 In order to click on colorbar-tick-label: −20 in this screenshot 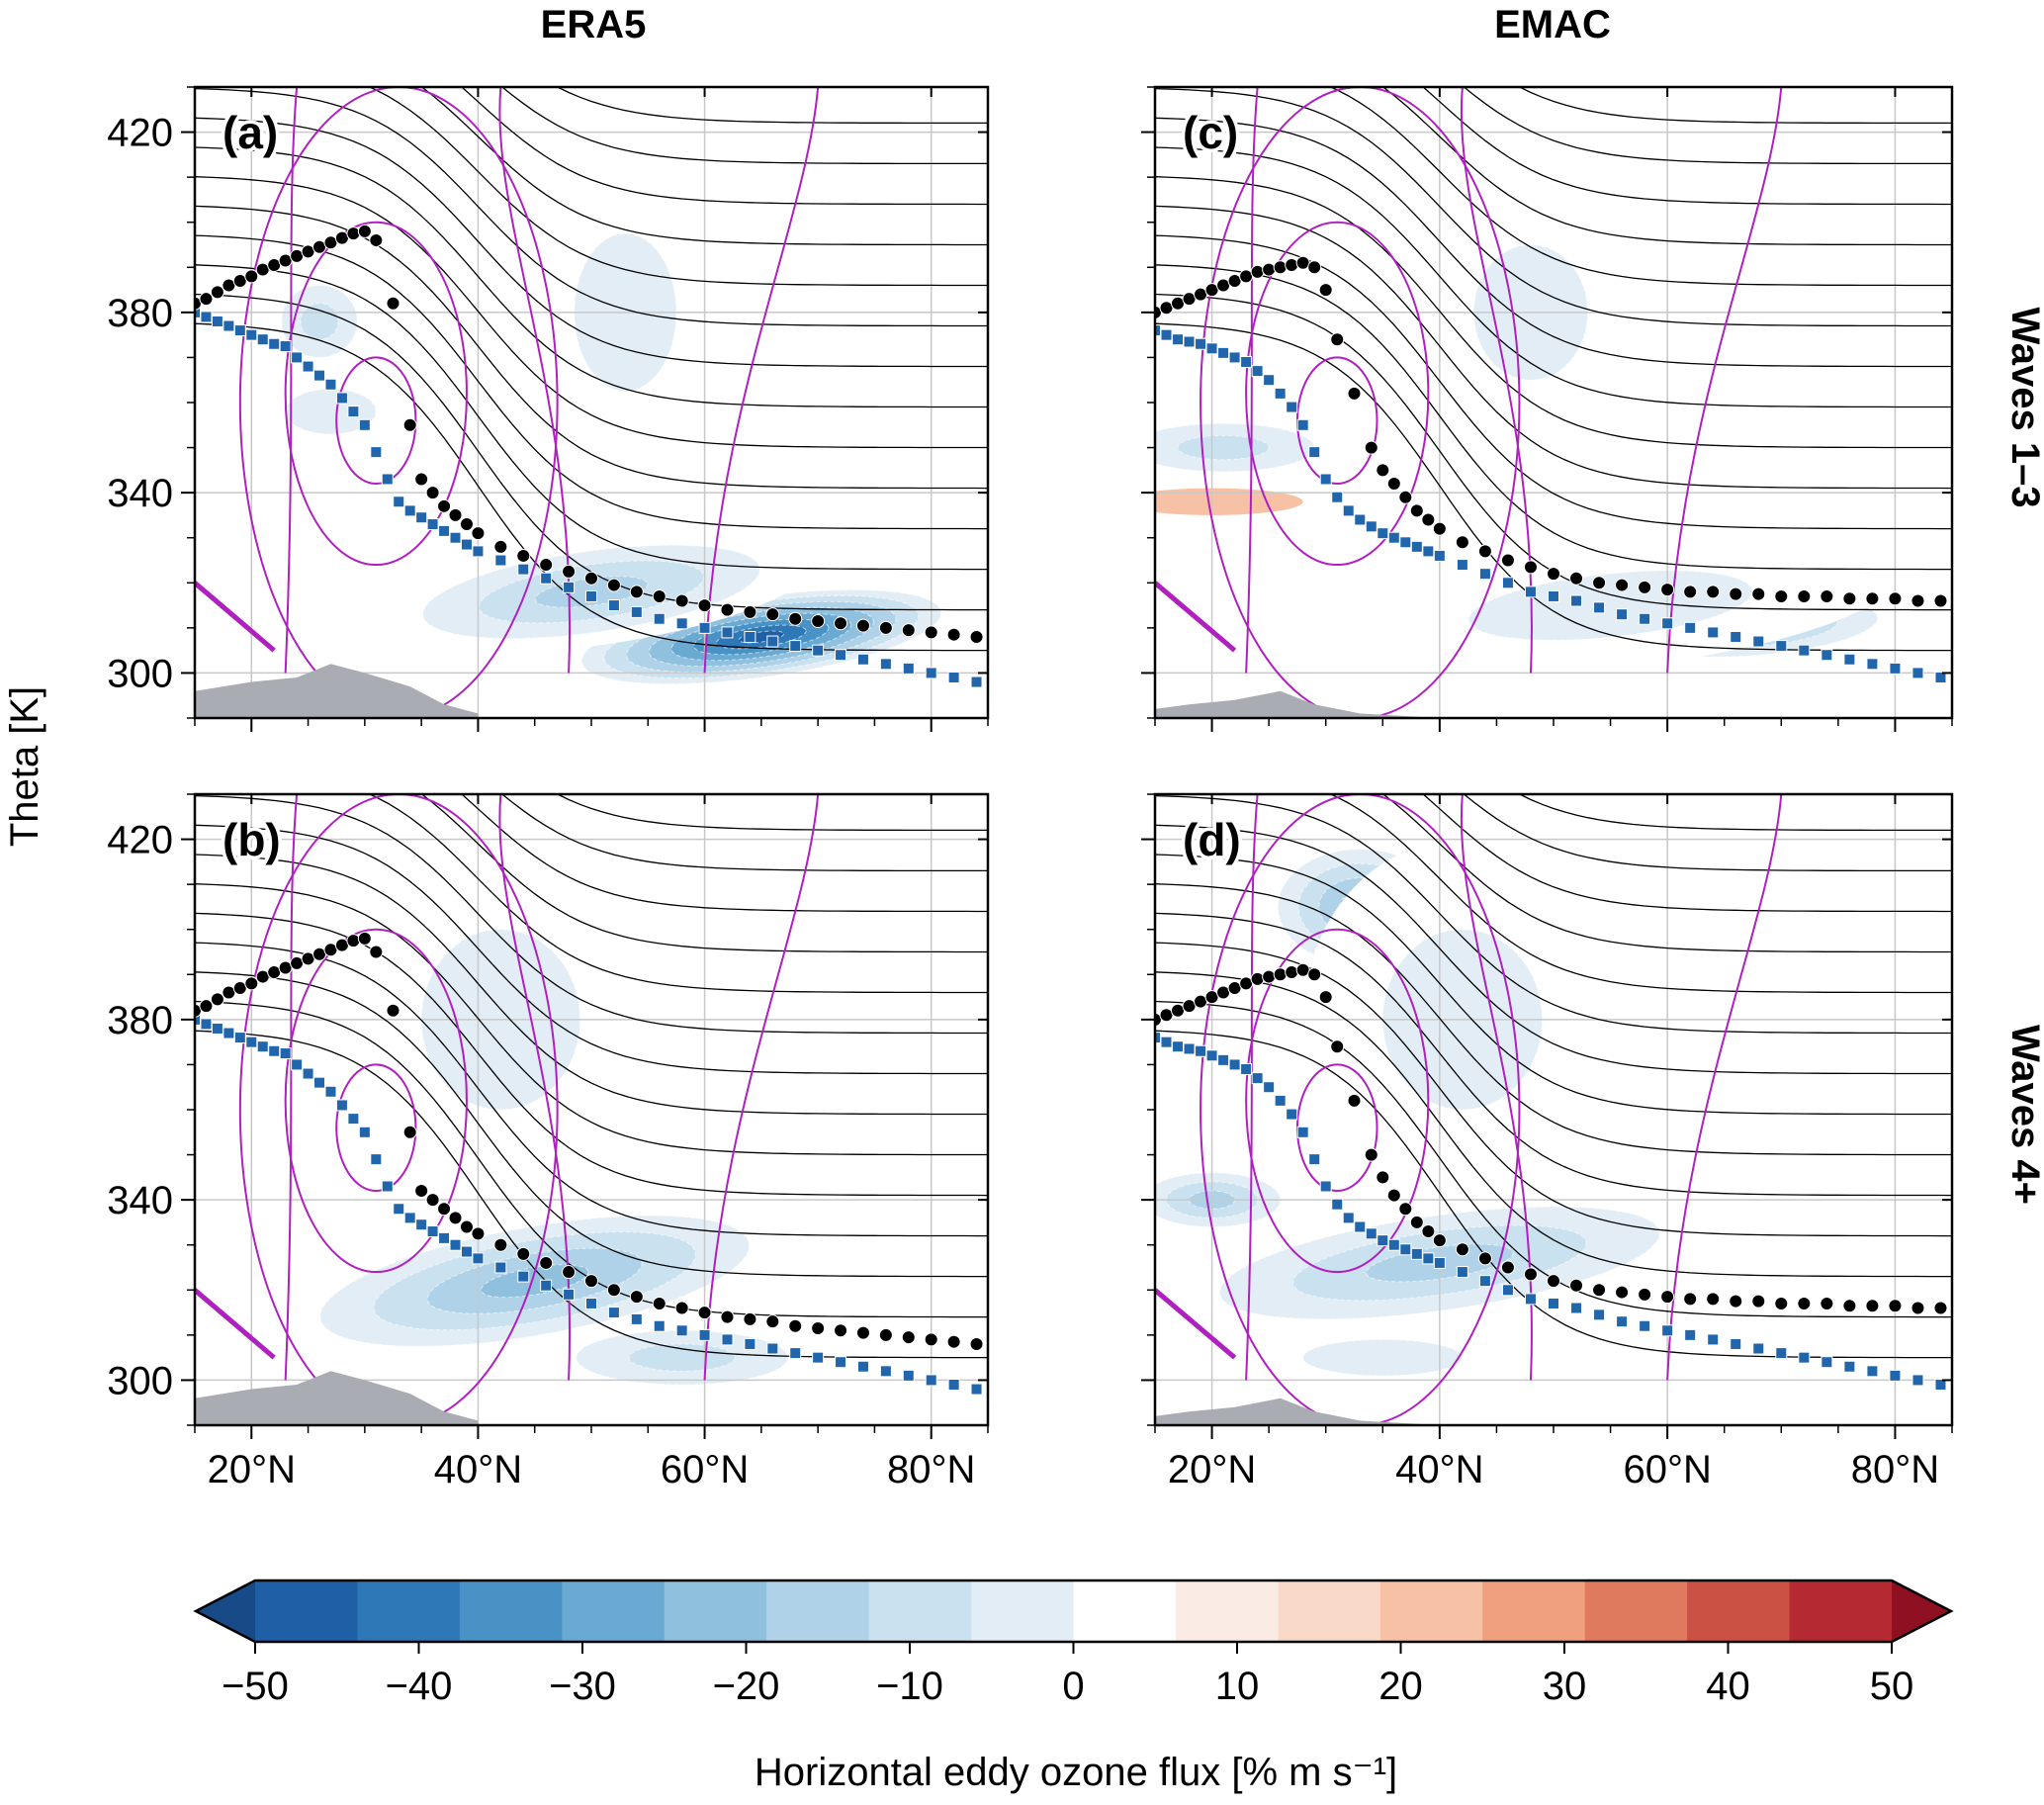, I will do `click(746, 1686)`.